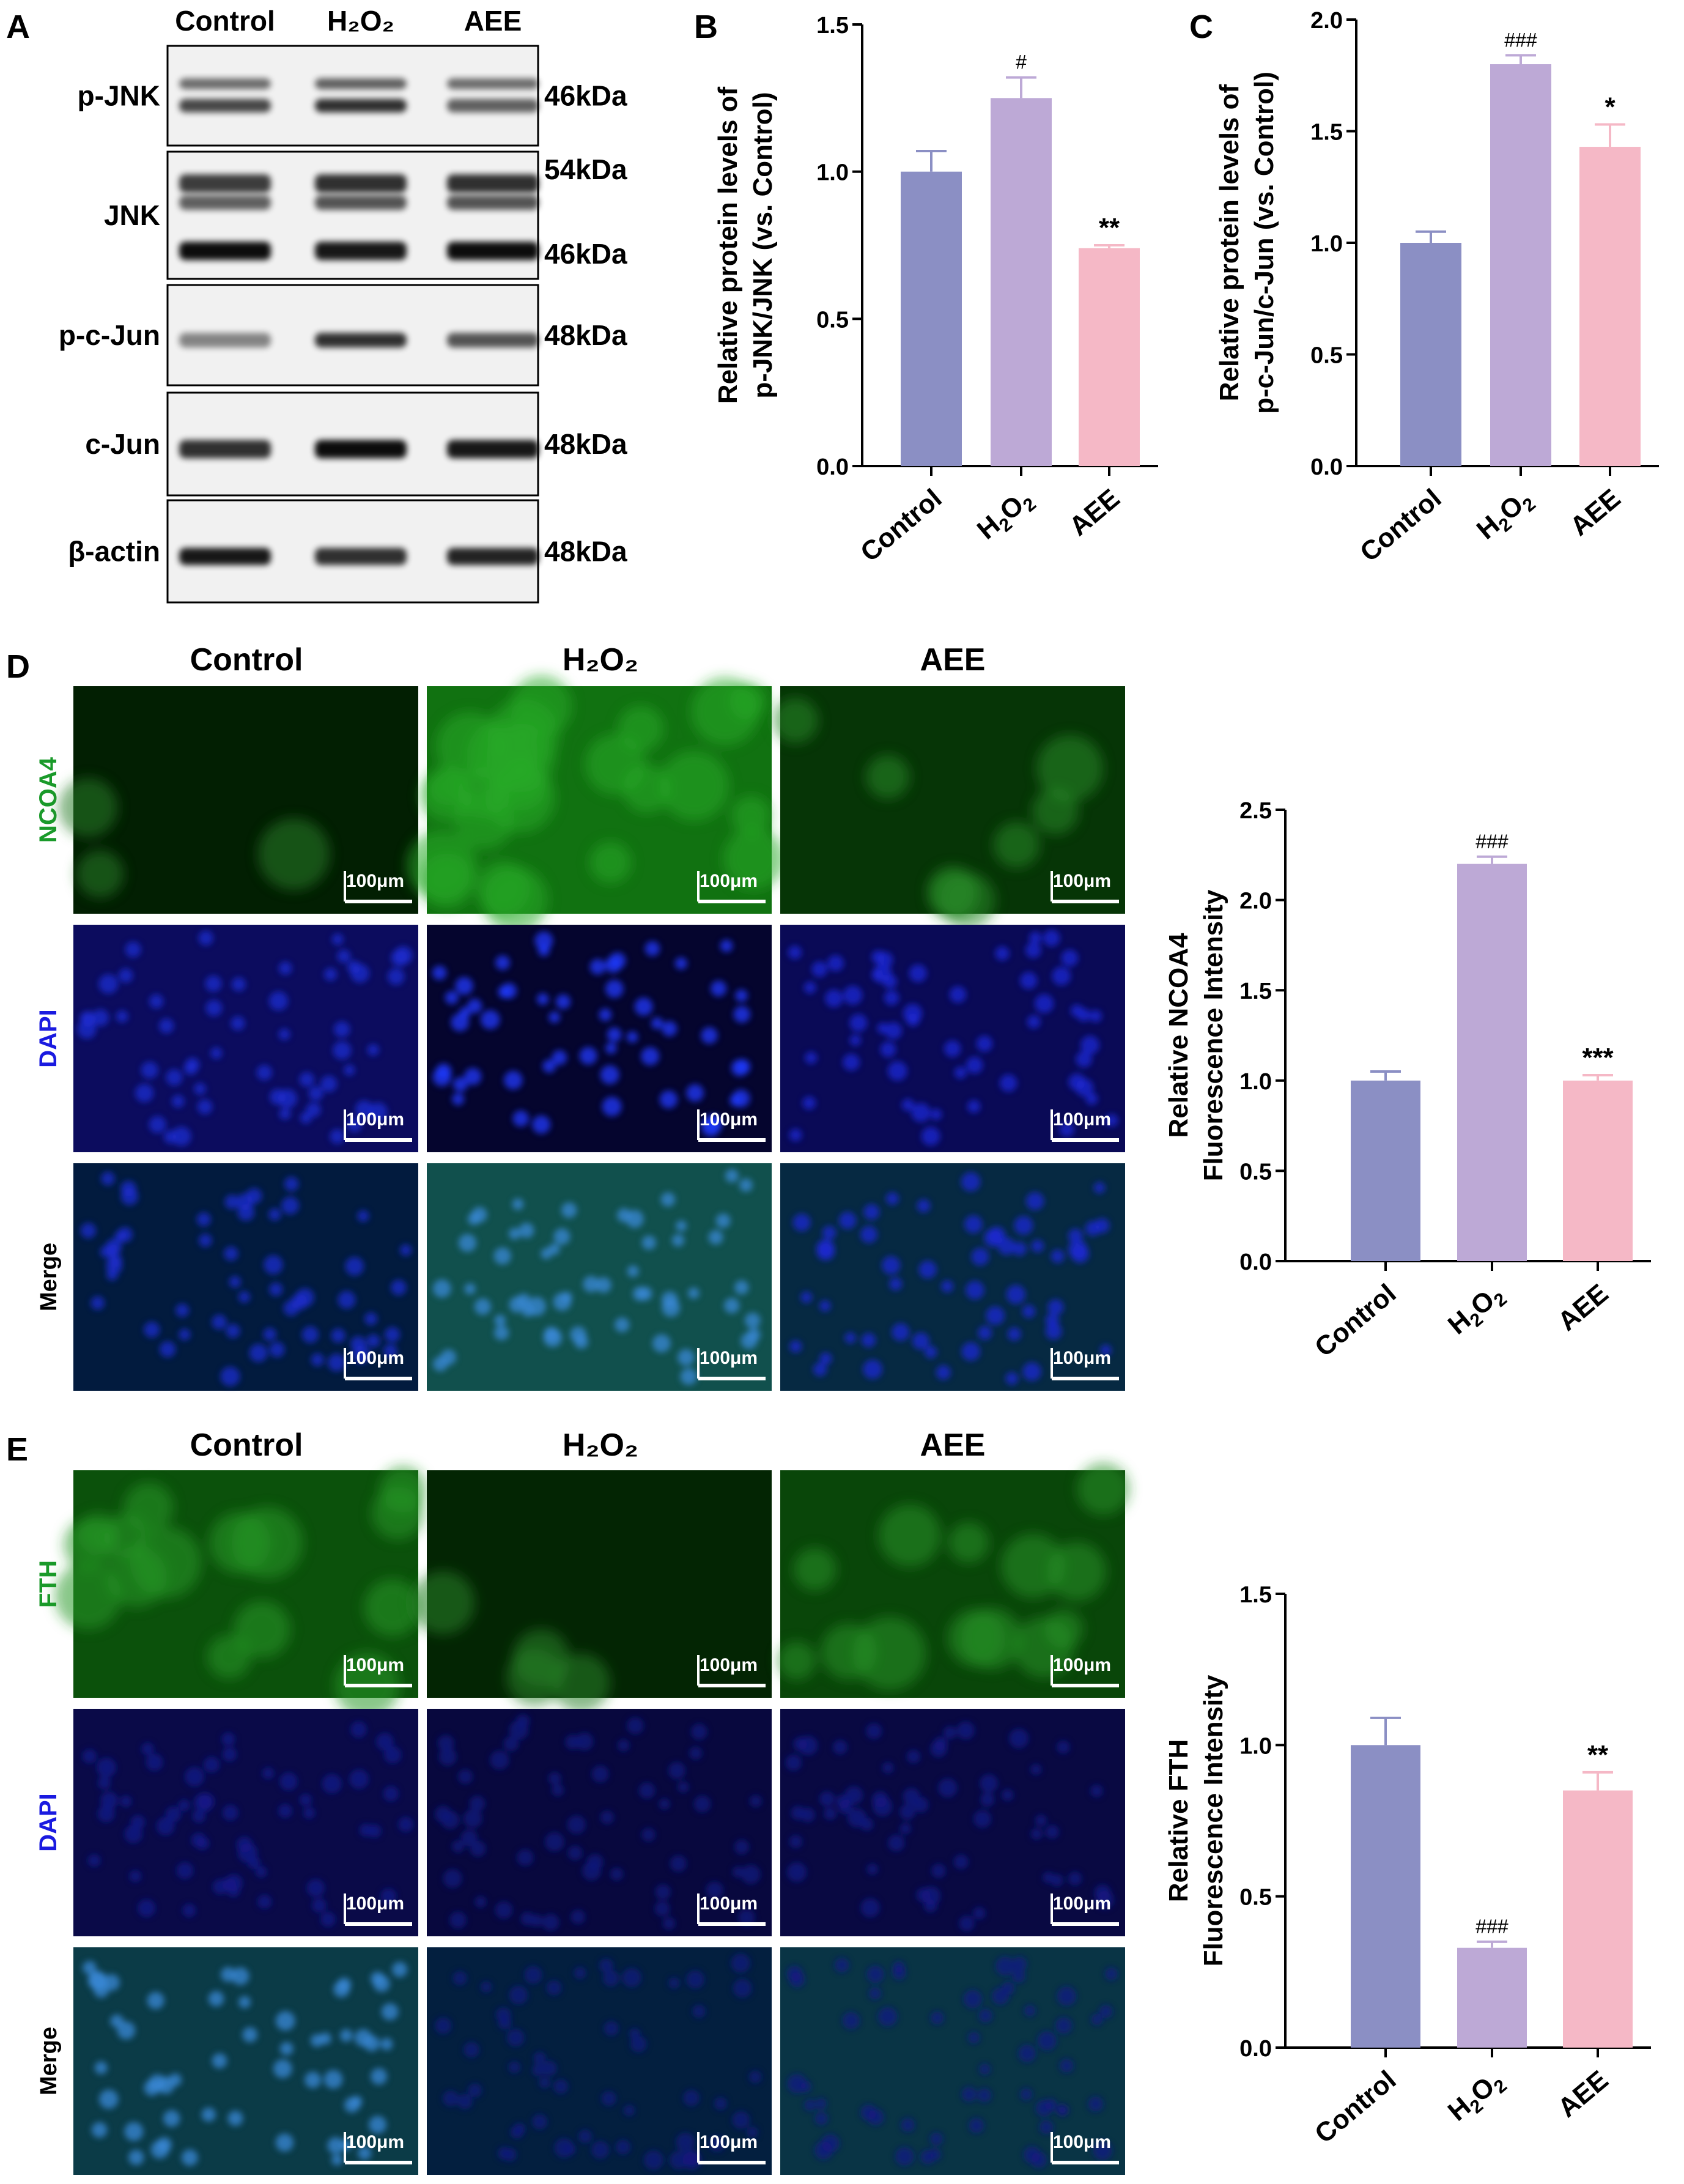 Image resolution: width=1684 pixels, height=2184 pixels. Describe the element at coordinates (1492, 842) in the screenshot. I see `significance-label: ###` at that location.